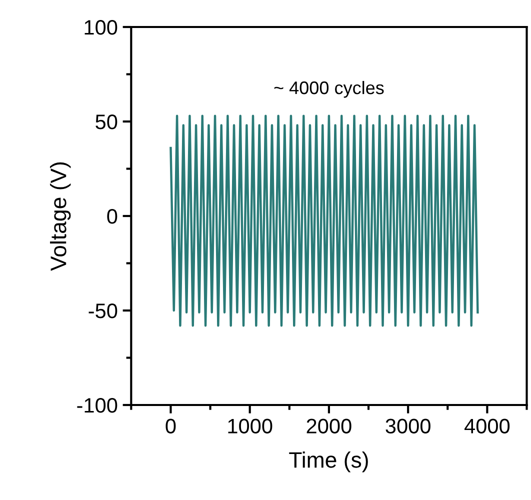  What do you see at coordinates (107, 122) in the screenshot?
I see `y-tick-label: 50` at bounding box center [107, 122].